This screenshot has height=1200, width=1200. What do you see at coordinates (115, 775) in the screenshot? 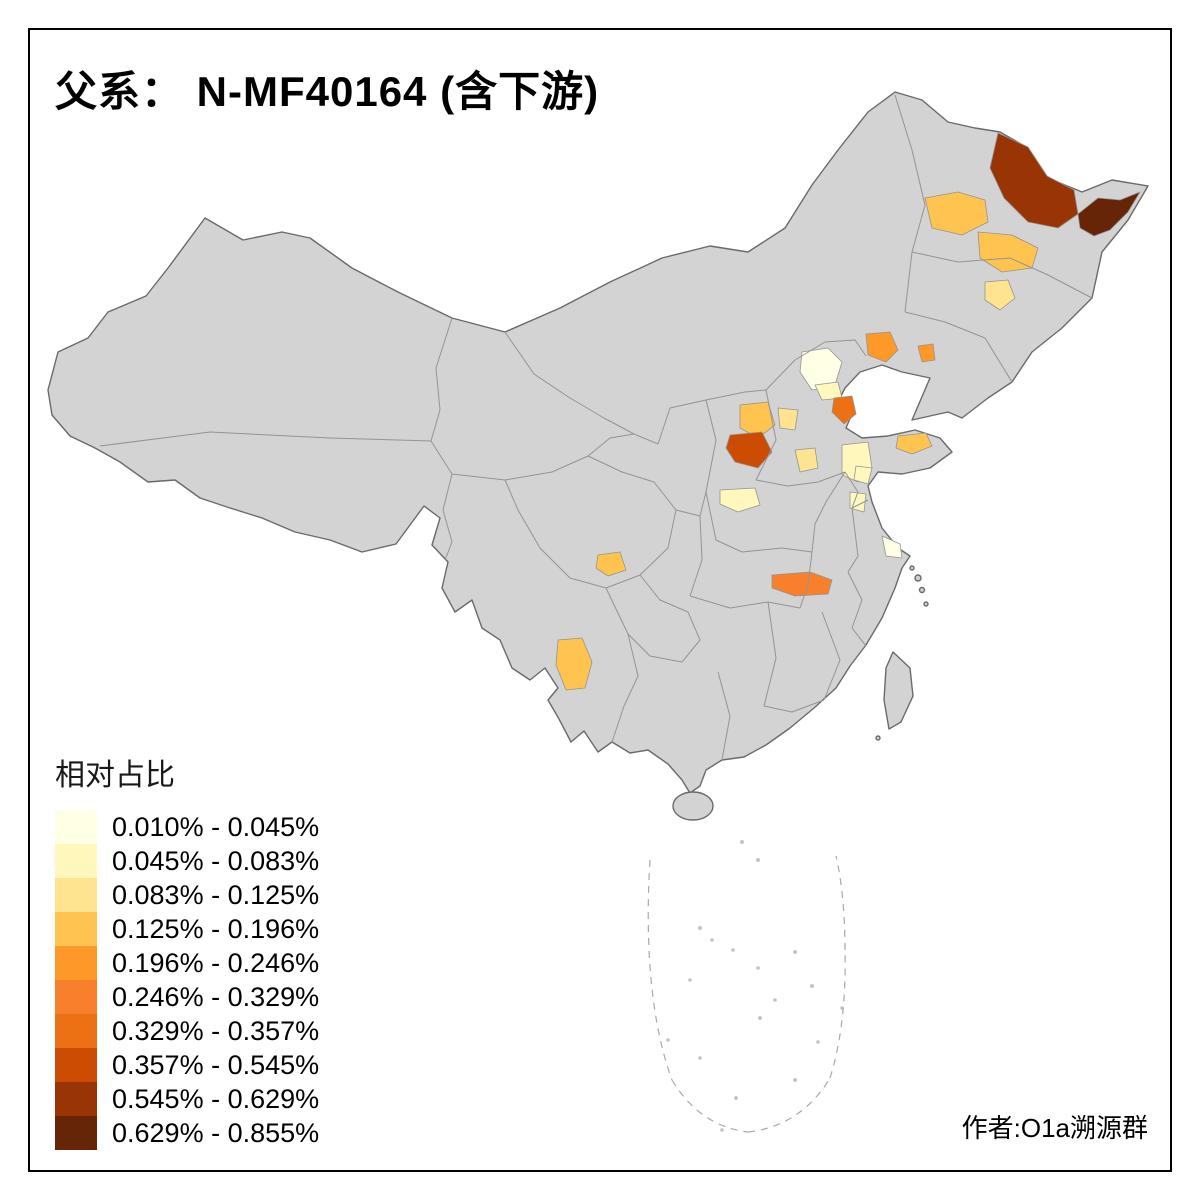
I see `legend-title: 相对占比` at bounding box center [115, 775].